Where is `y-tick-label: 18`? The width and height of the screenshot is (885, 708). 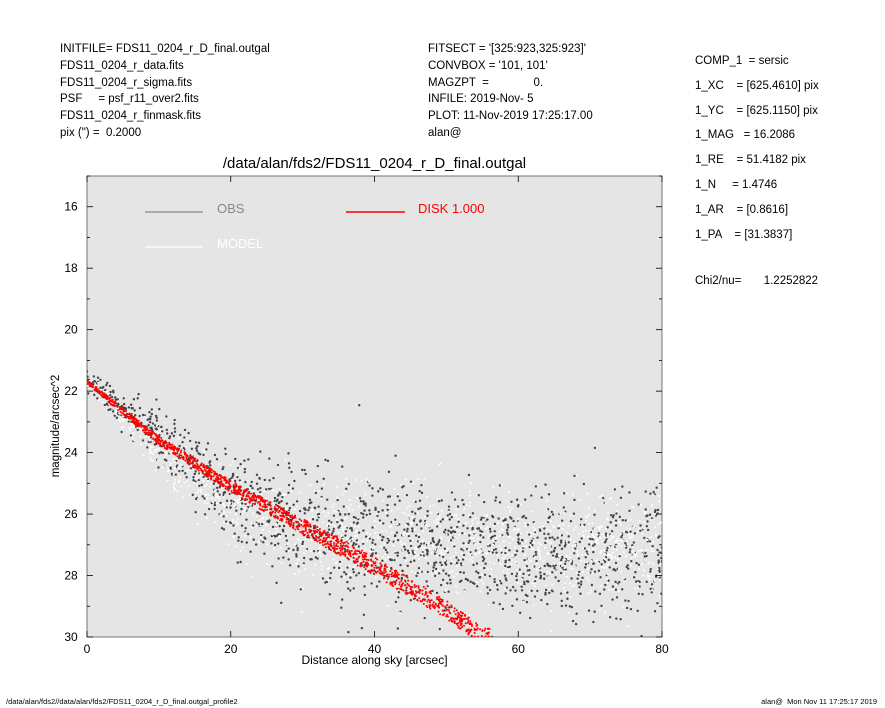
y-tick-label: 18 is located at coordinates (71, 268).